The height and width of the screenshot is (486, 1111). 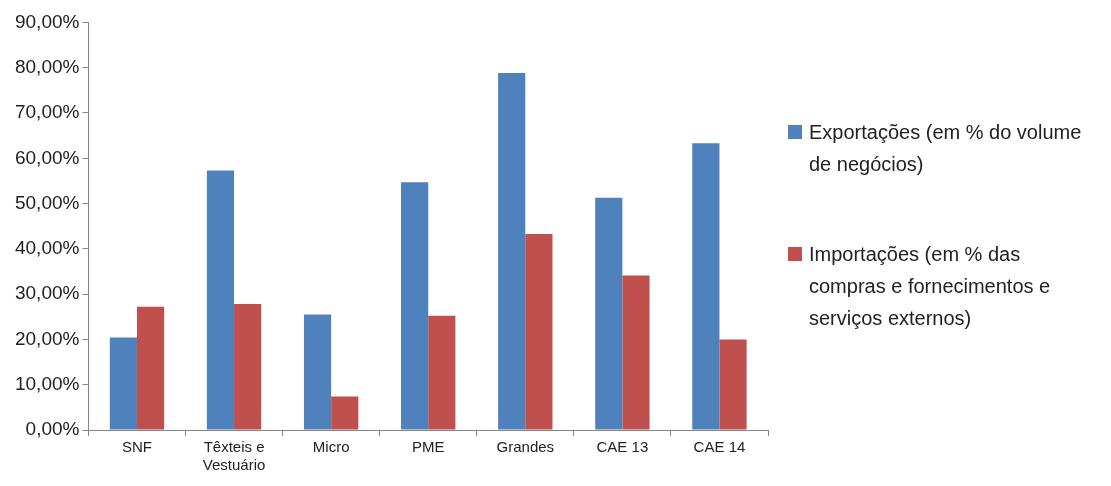 I want to click on x-tick-label: CAE 13, so click(x=622, y=447).